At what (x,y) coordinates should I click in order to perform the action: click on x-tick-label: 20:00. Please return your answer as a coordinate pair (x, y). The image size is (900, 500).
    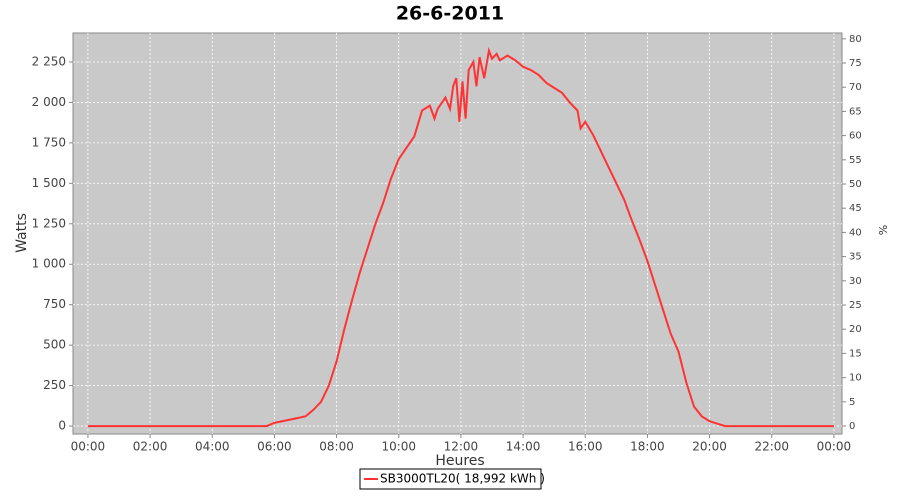
    Looking at the image, I should click on (709, 447).